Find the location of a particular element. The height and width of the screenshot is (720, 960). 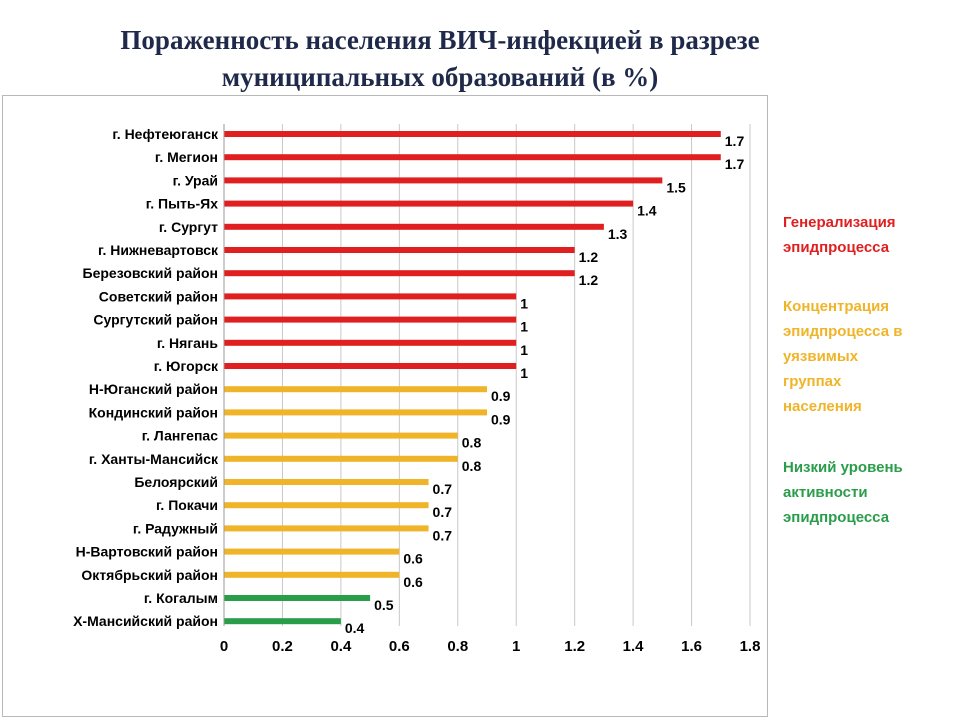

category-label-11: Н-Юганский район is located at coordinates (153, 389).